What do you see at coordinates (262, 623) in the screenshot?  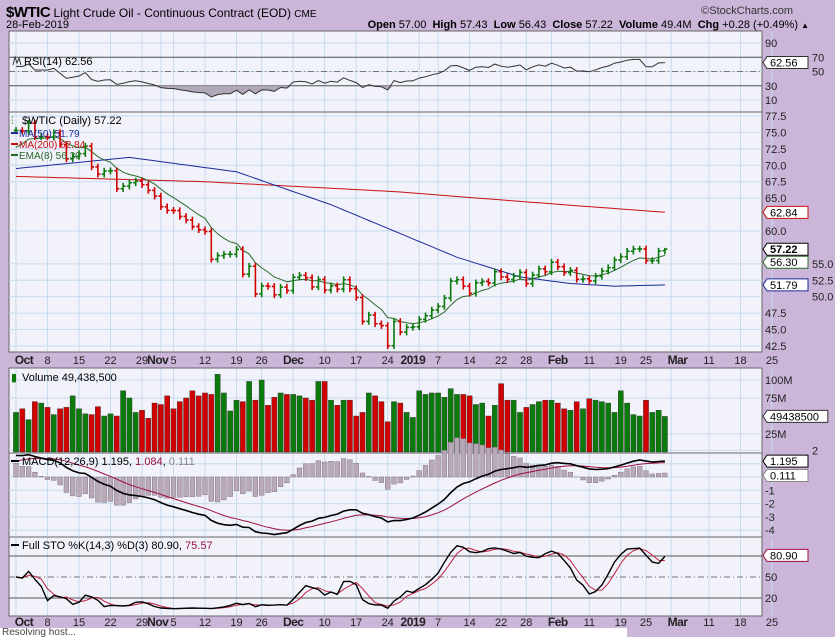 I see `x-axis-label: 26` at bounding box center [262, 623].